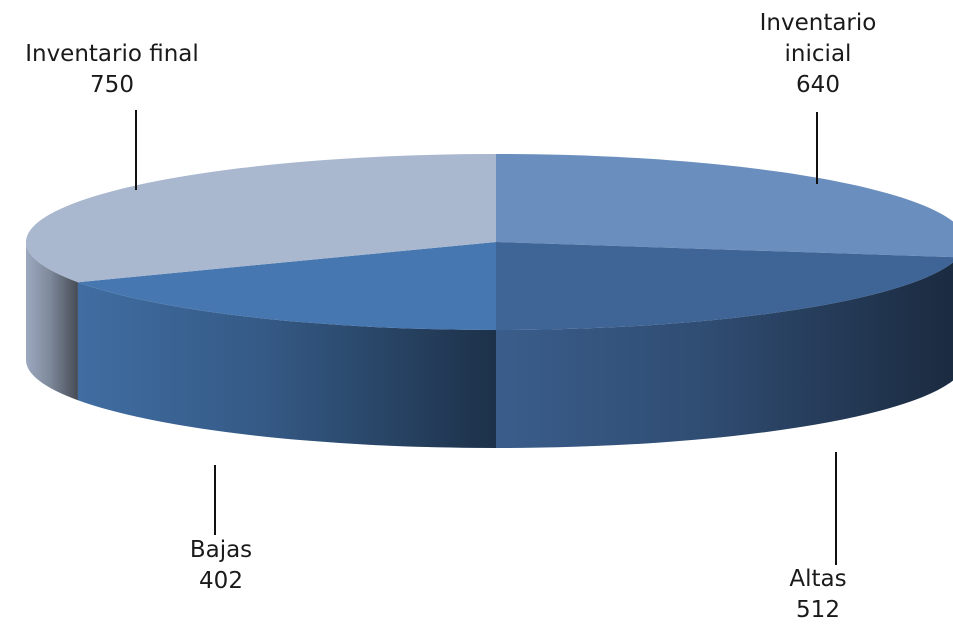 This screenshot has width=953, height=624. Describe the element at coordinates (817, 579) in the screenshot. I see `slice-name-1-0: Altas` at that location.